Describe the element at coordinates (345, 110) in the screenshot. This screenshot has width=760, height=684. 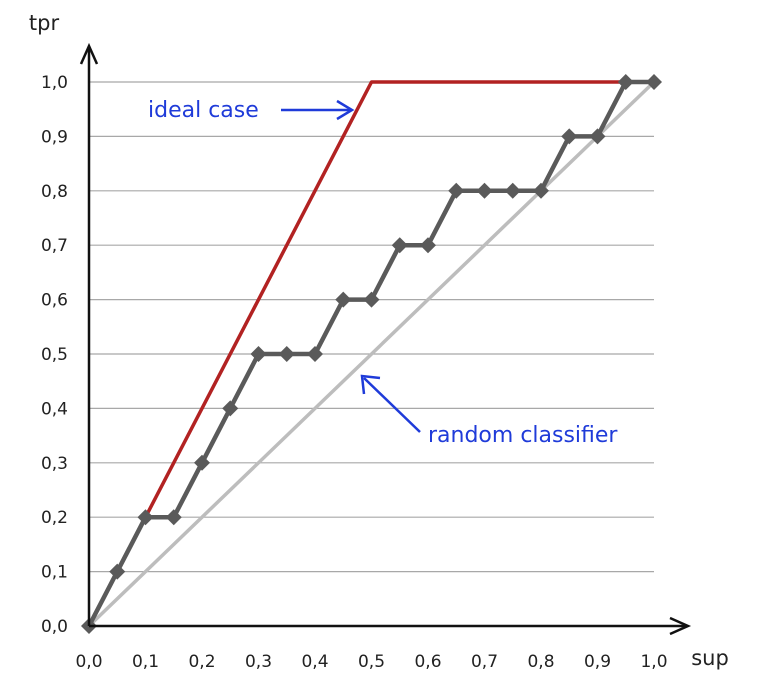
I see `annotation-arrowhead-ideal-case` at that location.